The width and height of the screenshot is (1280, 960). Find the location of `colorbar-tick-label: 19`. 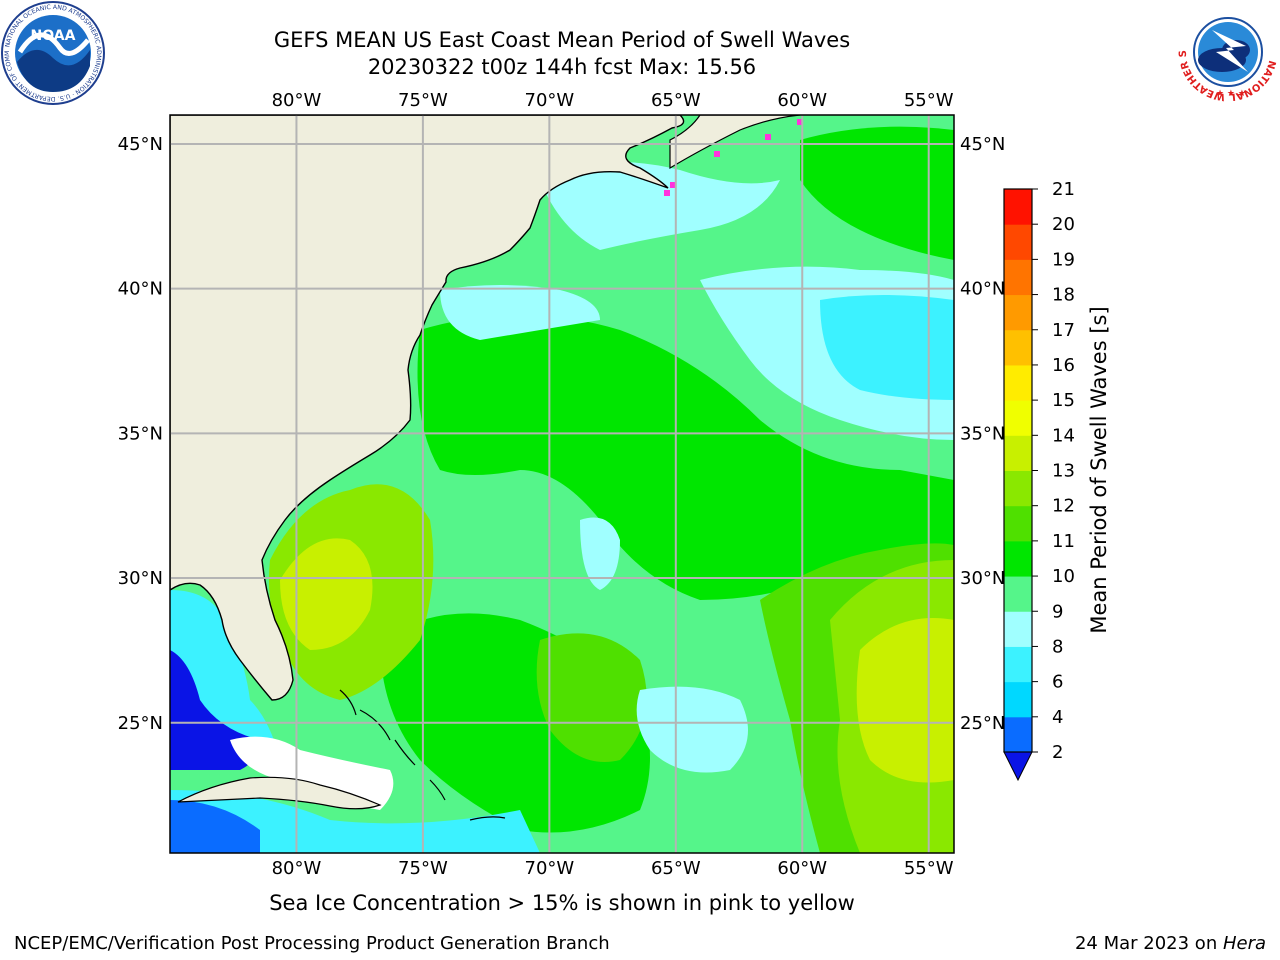

colorbar-tick-label: 19 is located at coordinates (1063, 259).